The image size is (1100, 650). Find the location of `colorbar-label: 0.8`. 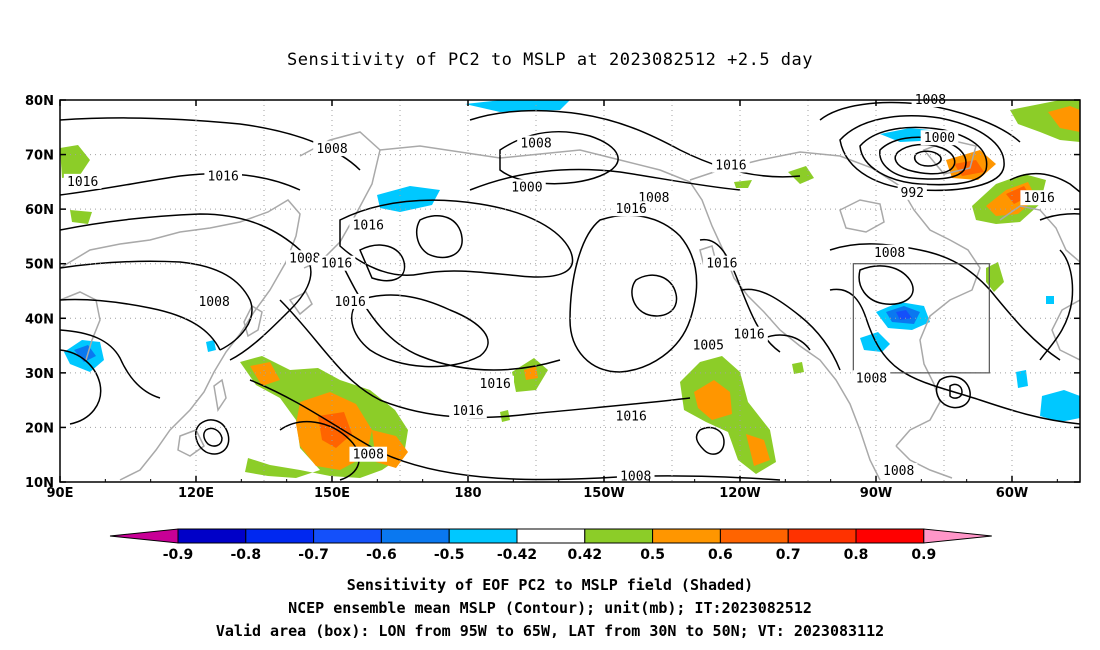

colorbar-label: 0.8 is located at coordinates (856, 555).